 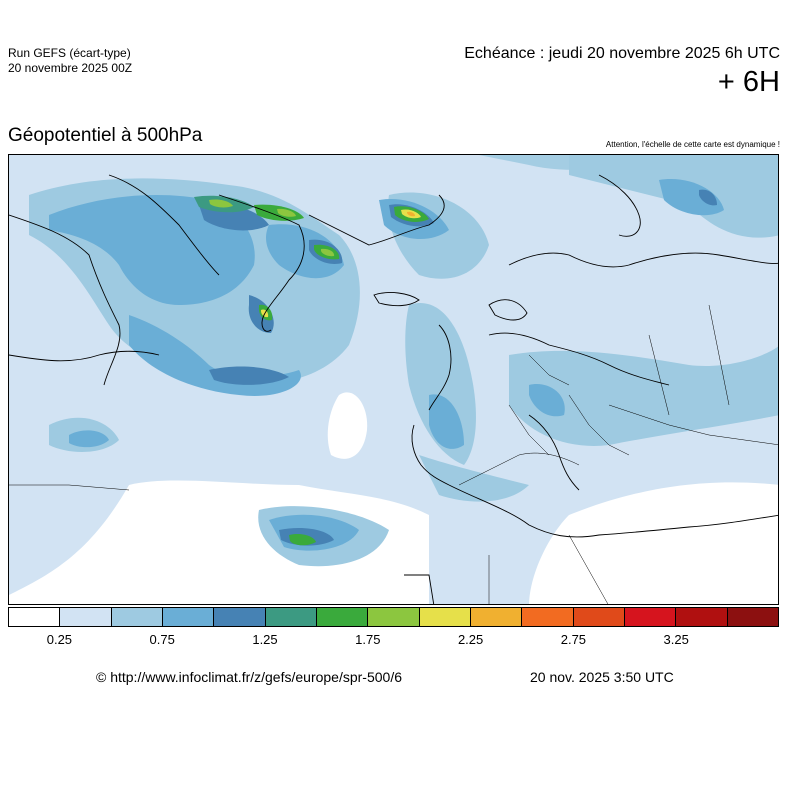 What do you see at coordinates (162, 639) in the screenshot?
I see `scale-tick-label: 0.75` at bounding box center [162, 639].